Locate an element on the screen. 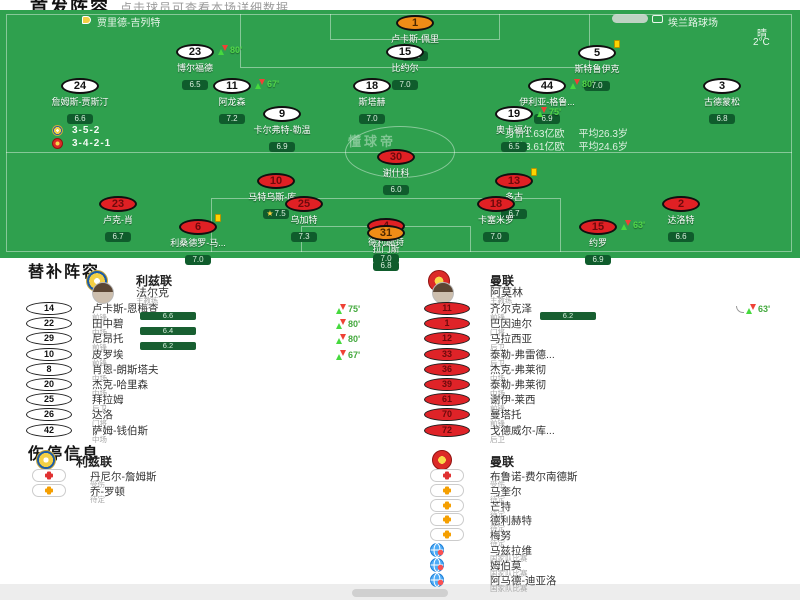  national-team-icon is located at coordinates (447, 579).